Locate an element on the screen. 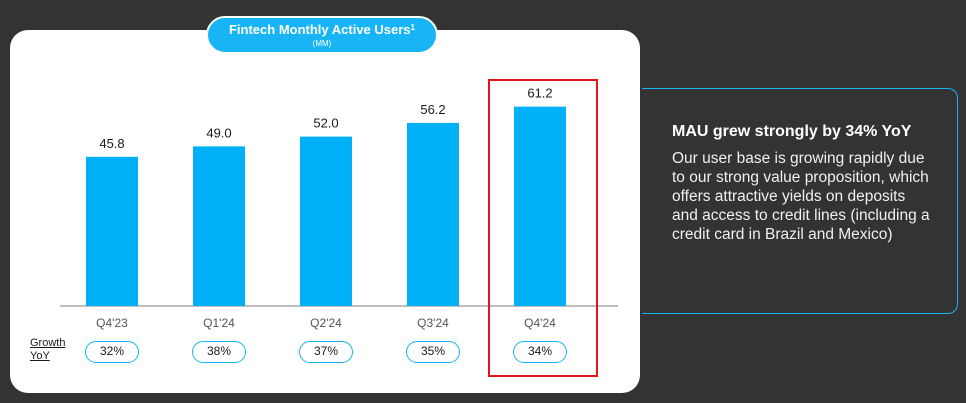  x-tick-label-1: Q1'24 is located at coordinates (219, 323).